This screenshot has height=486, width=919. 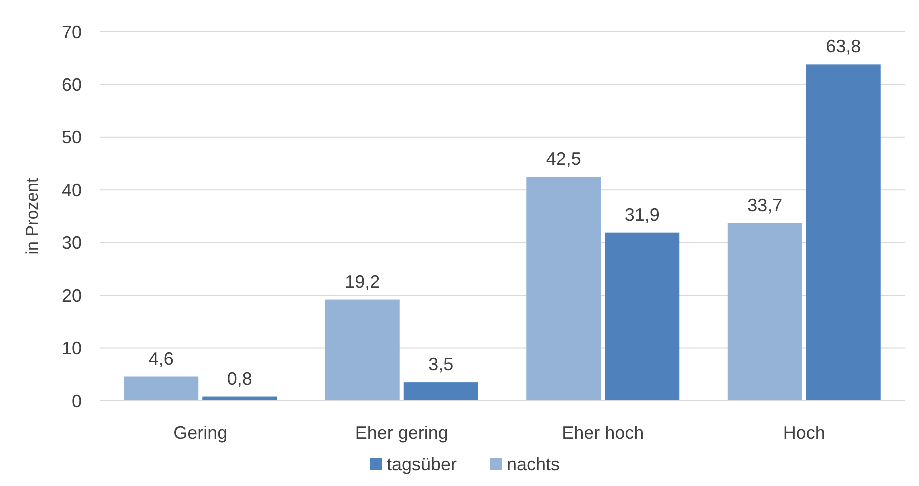 I want to click on y-axis-title: in Prozent, so click(x=32, y=216).